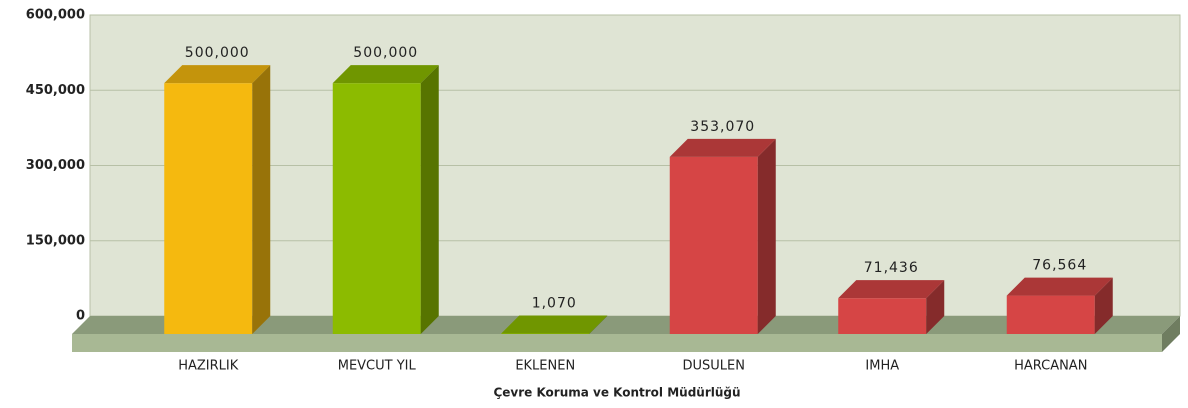  What do you see at coordinates (882, 366) in the screenshot?
I see `x-tick-label: IMHA` at bounding box center [882, 366].